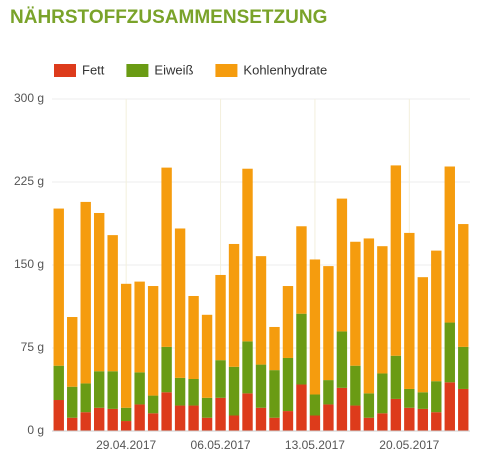  I want to click on x-tick-label: 06.05.2017, so click(221, 445).